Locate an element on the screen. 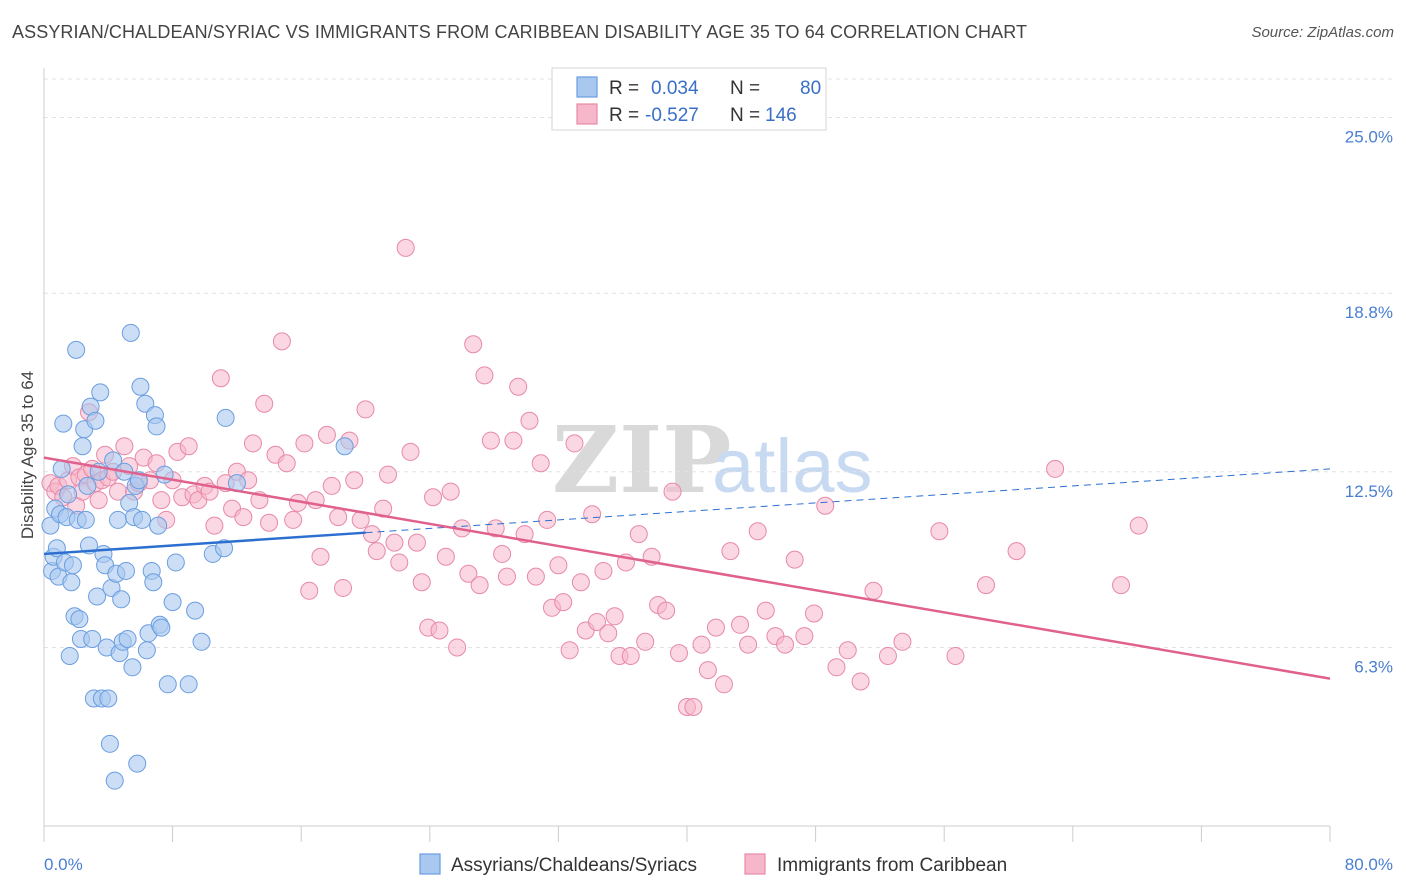  legend-swatch-blue is located at coordinates (587, 87).